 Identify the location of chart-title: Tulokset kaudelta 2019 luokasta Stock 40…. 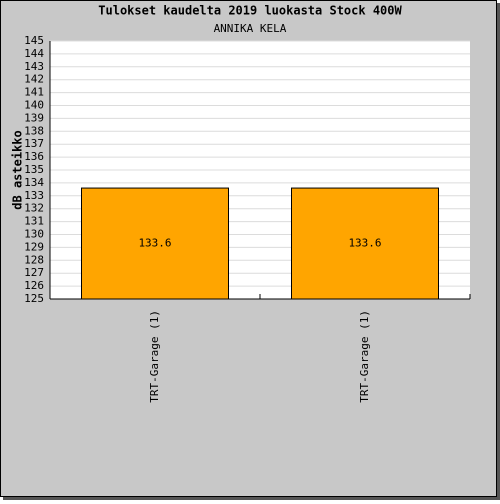
(250, 11).